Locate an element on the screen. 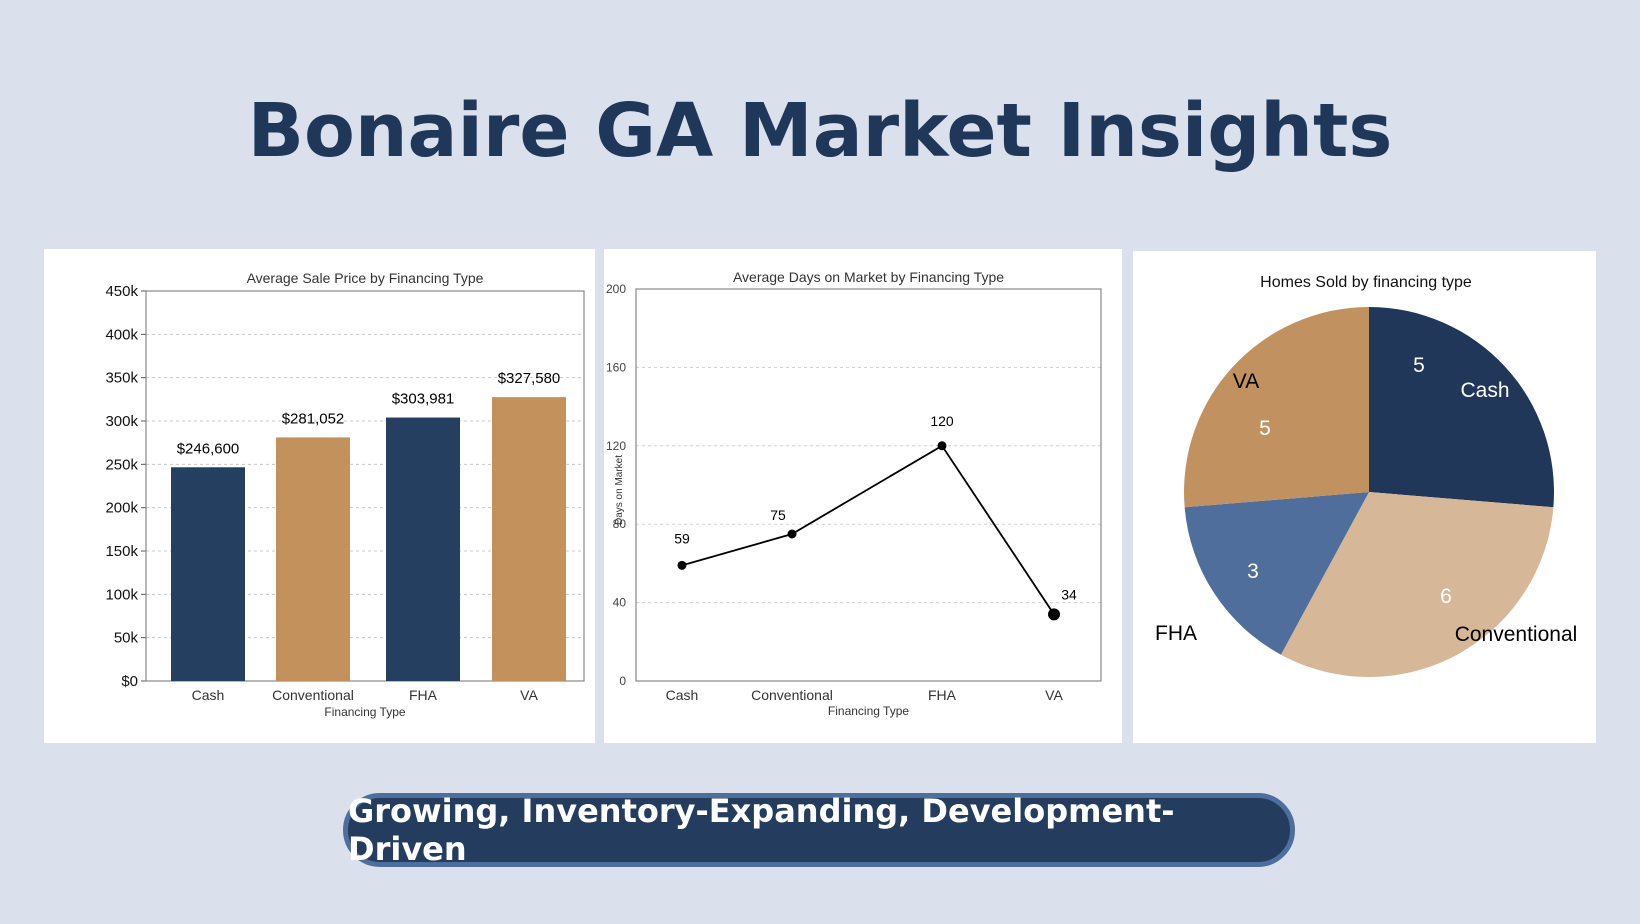 This screenshot has width=1640, height=924. chart-title: Average Sale Price by Financing Type is located at coordinates (365, 278).